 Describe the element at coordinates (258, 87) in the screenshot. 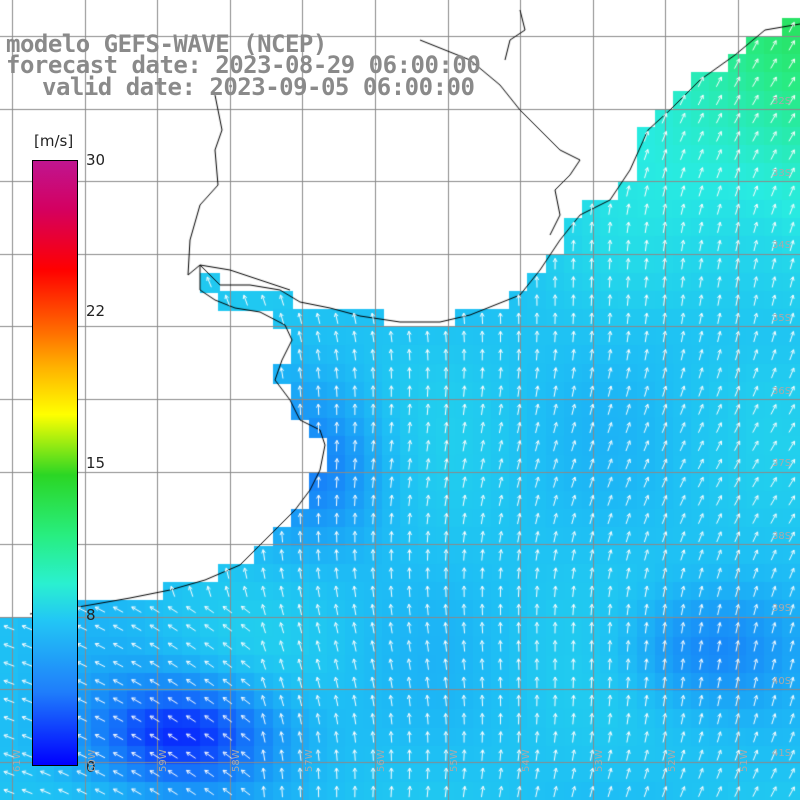

I see `valid-date: valid date: 2023-09-05 06:00:00` at that location.